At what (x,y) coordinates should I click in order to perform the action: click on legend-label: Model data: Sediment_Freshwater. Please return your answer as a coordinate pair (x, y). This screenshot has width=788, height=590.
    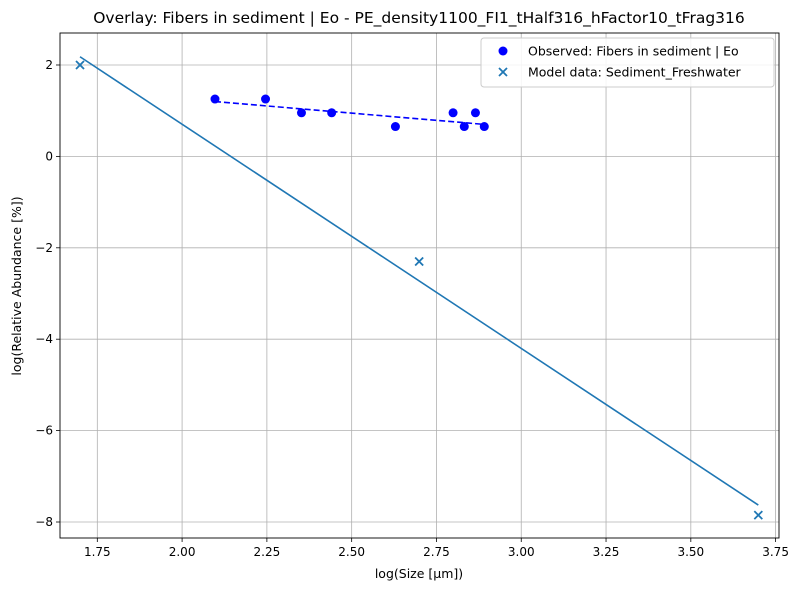
    Looking at the image, I should click on (635, 72).